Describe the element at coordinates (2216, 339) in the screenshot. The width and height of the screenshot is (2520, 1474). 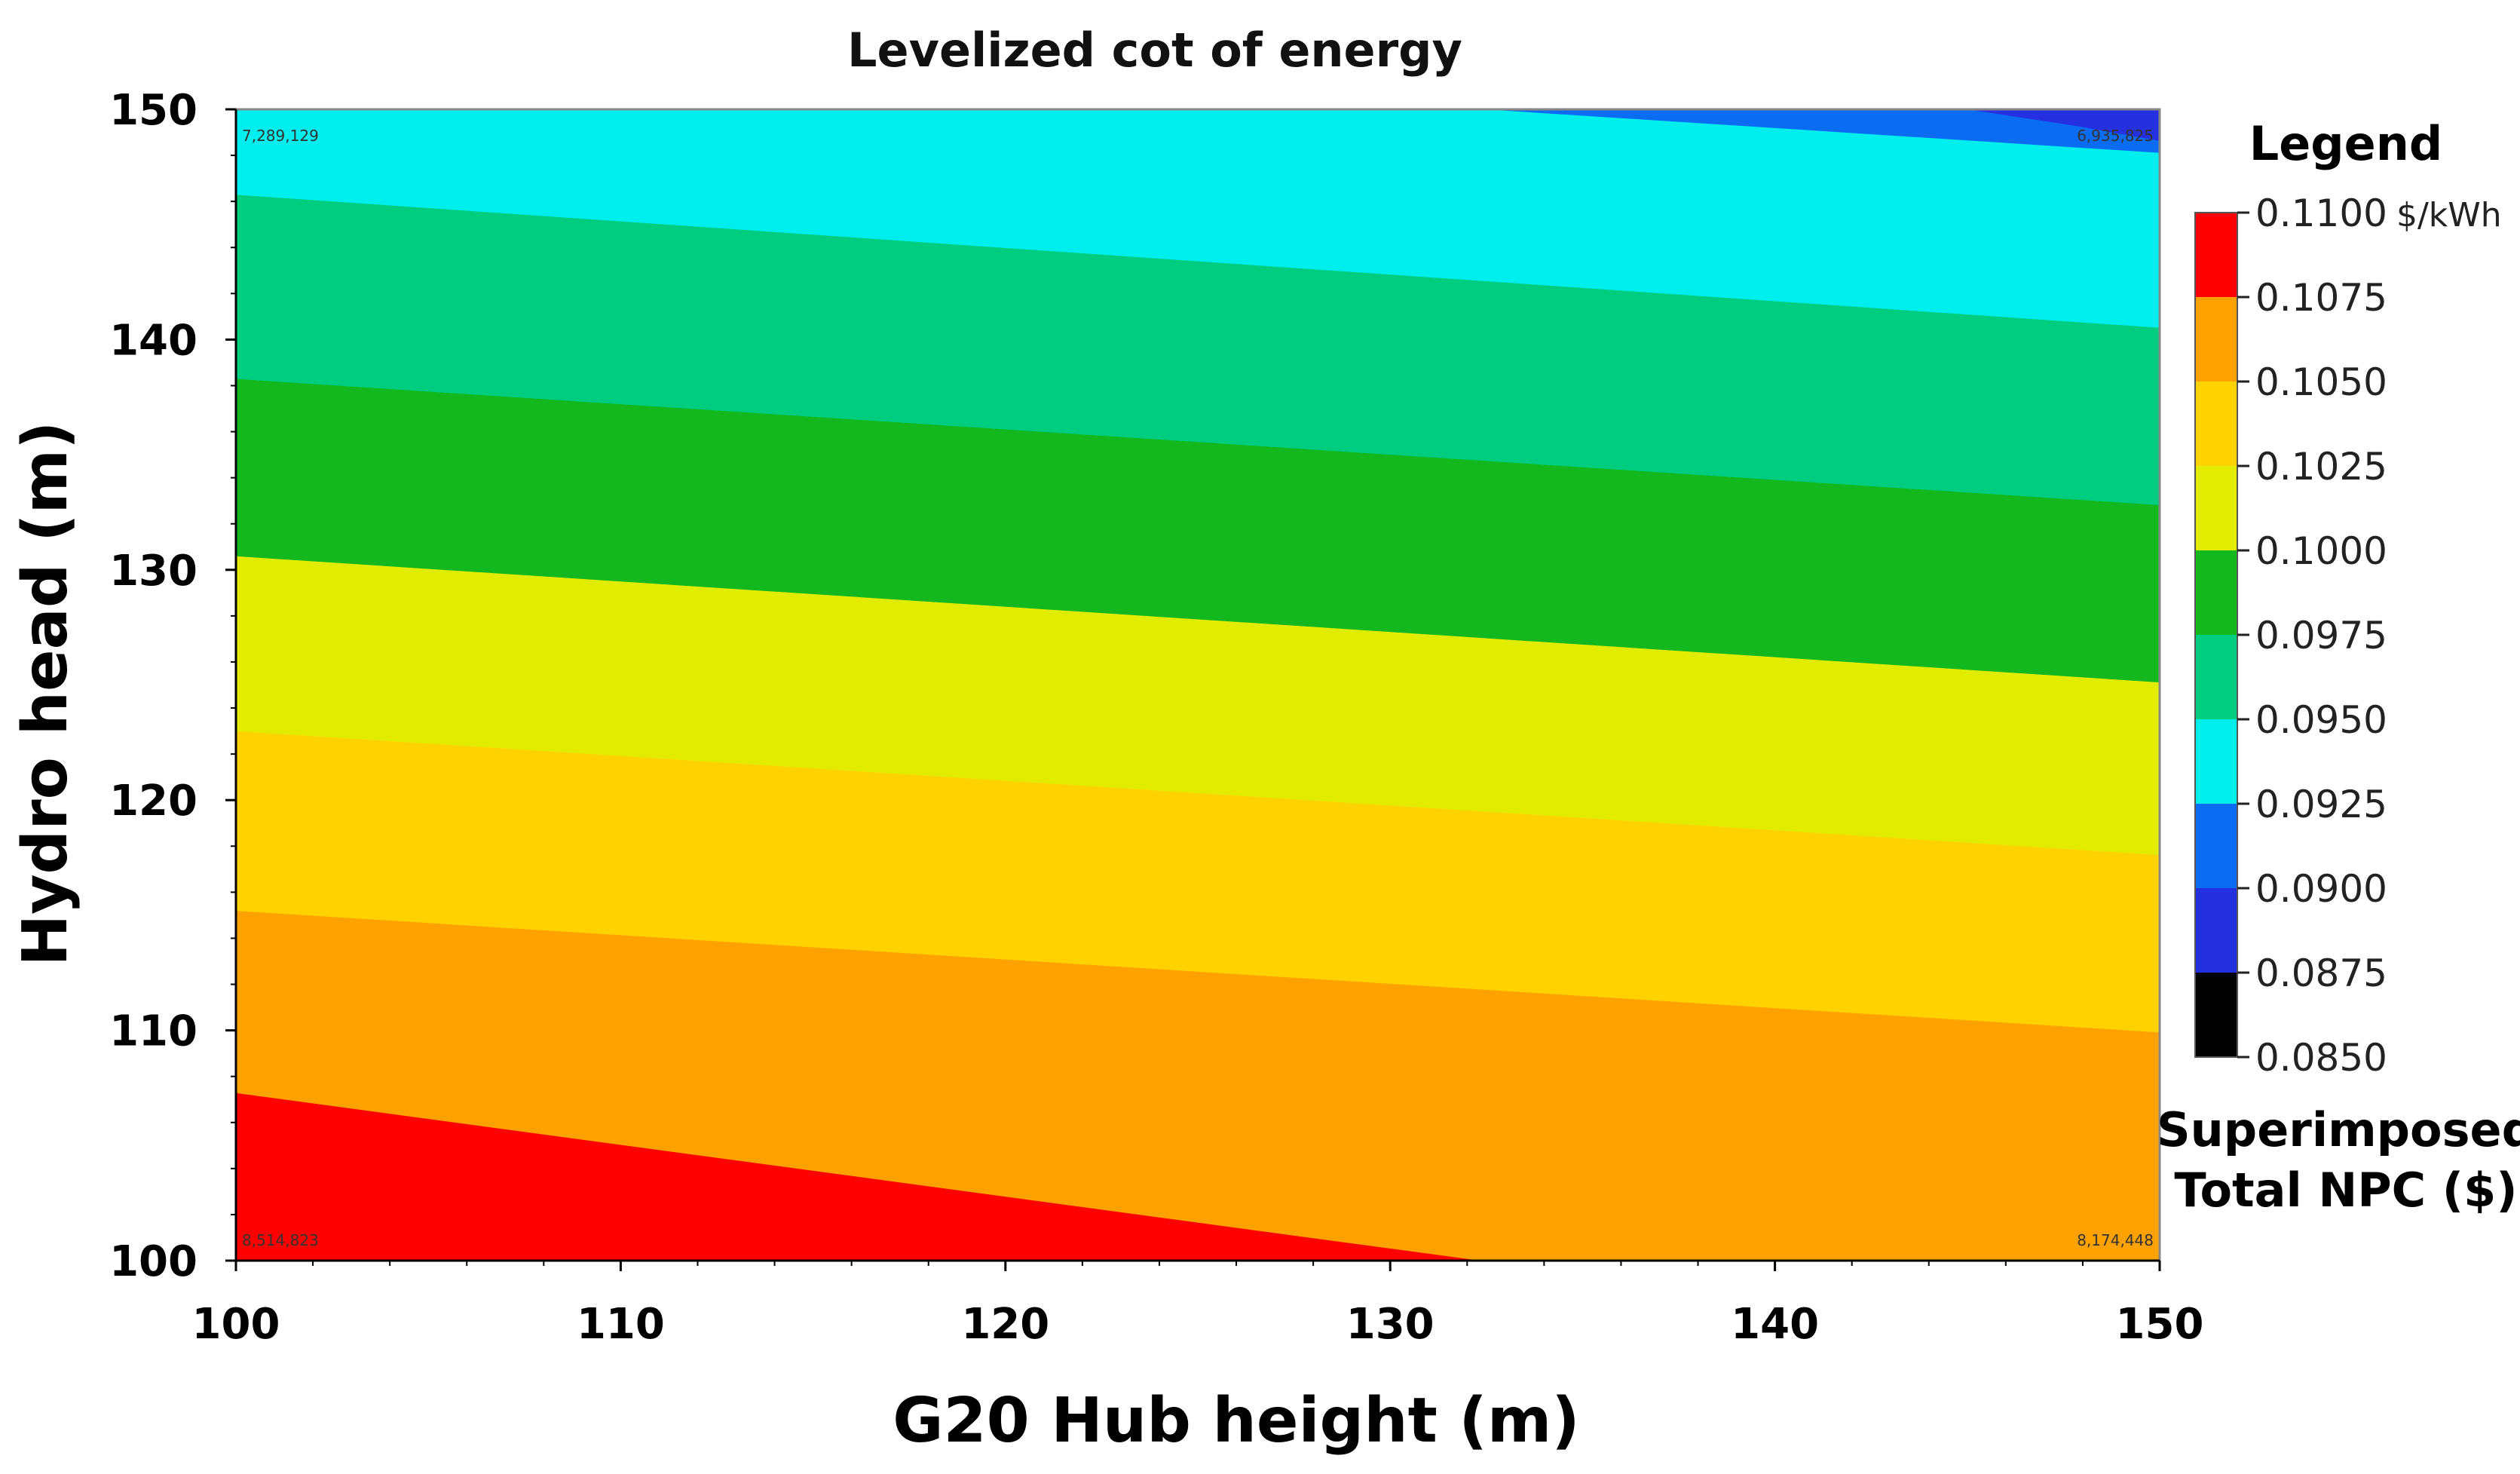
I see `legend-swatch-0.1050` at that location.